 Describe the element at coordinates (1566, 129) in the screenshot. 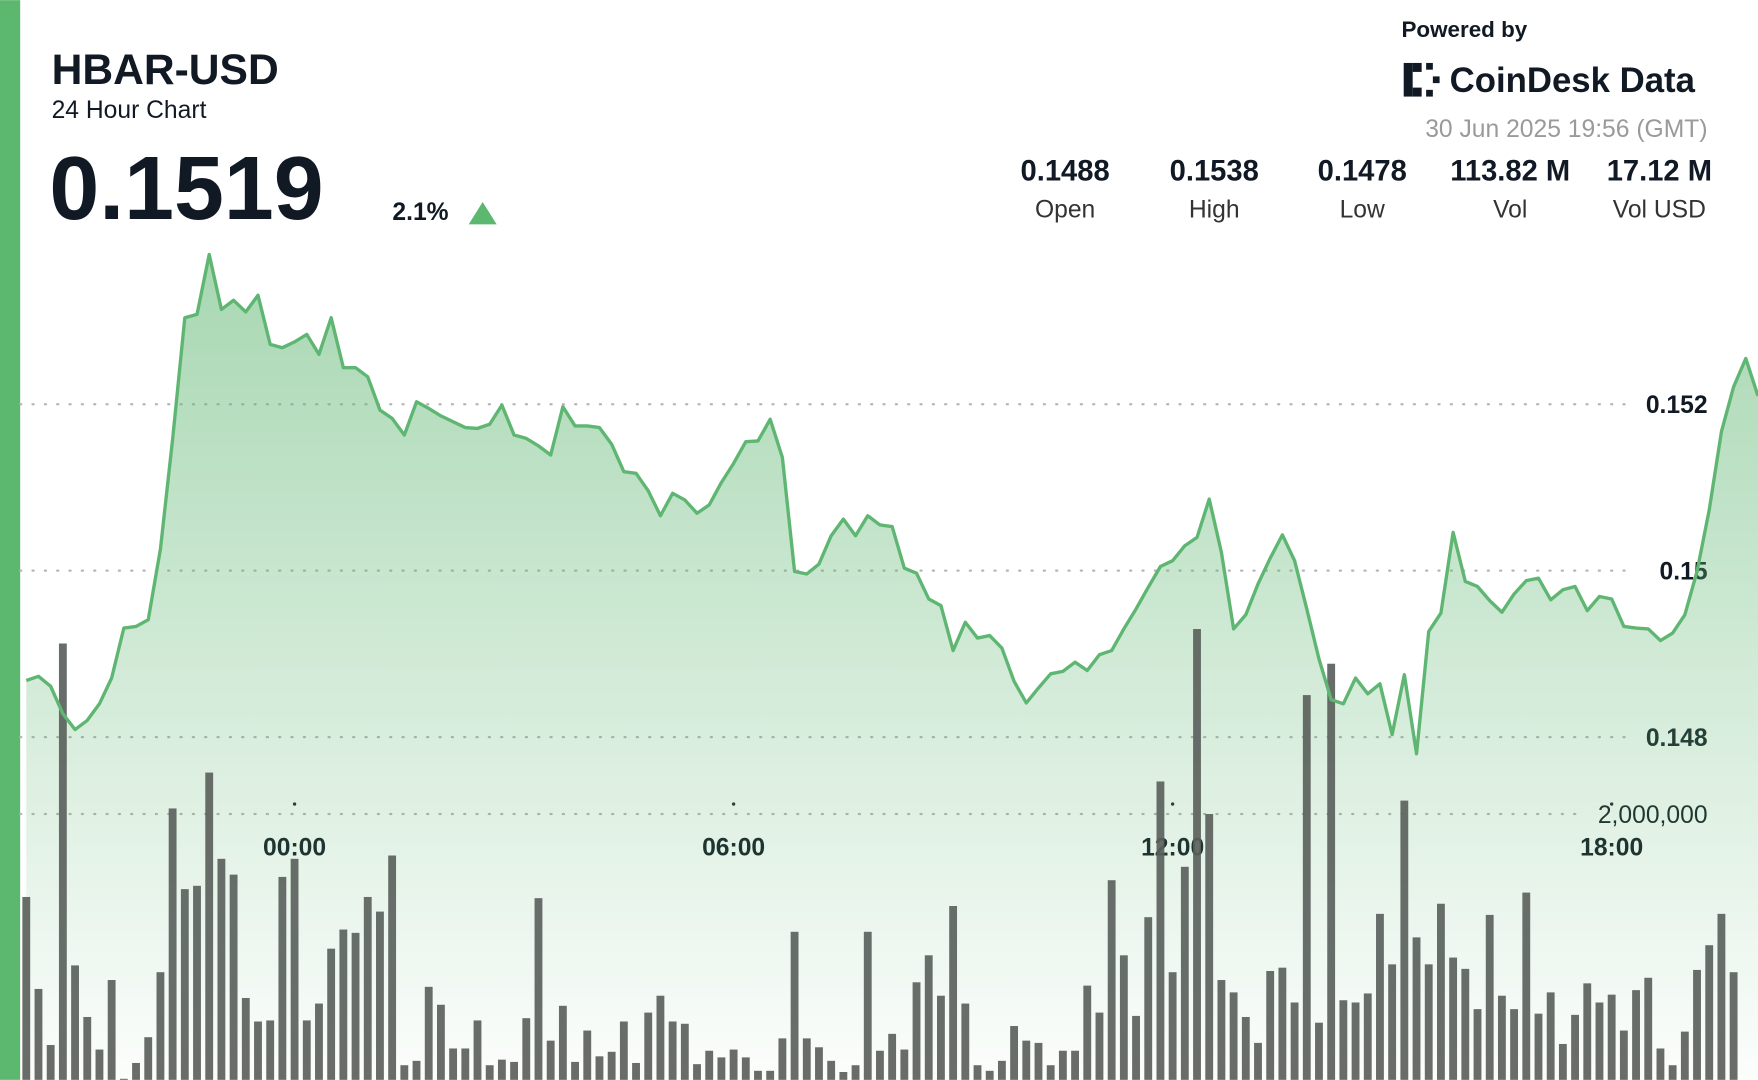

I see `timestamp: 30 Jun 2025 19:56 (GMT)` at that location.